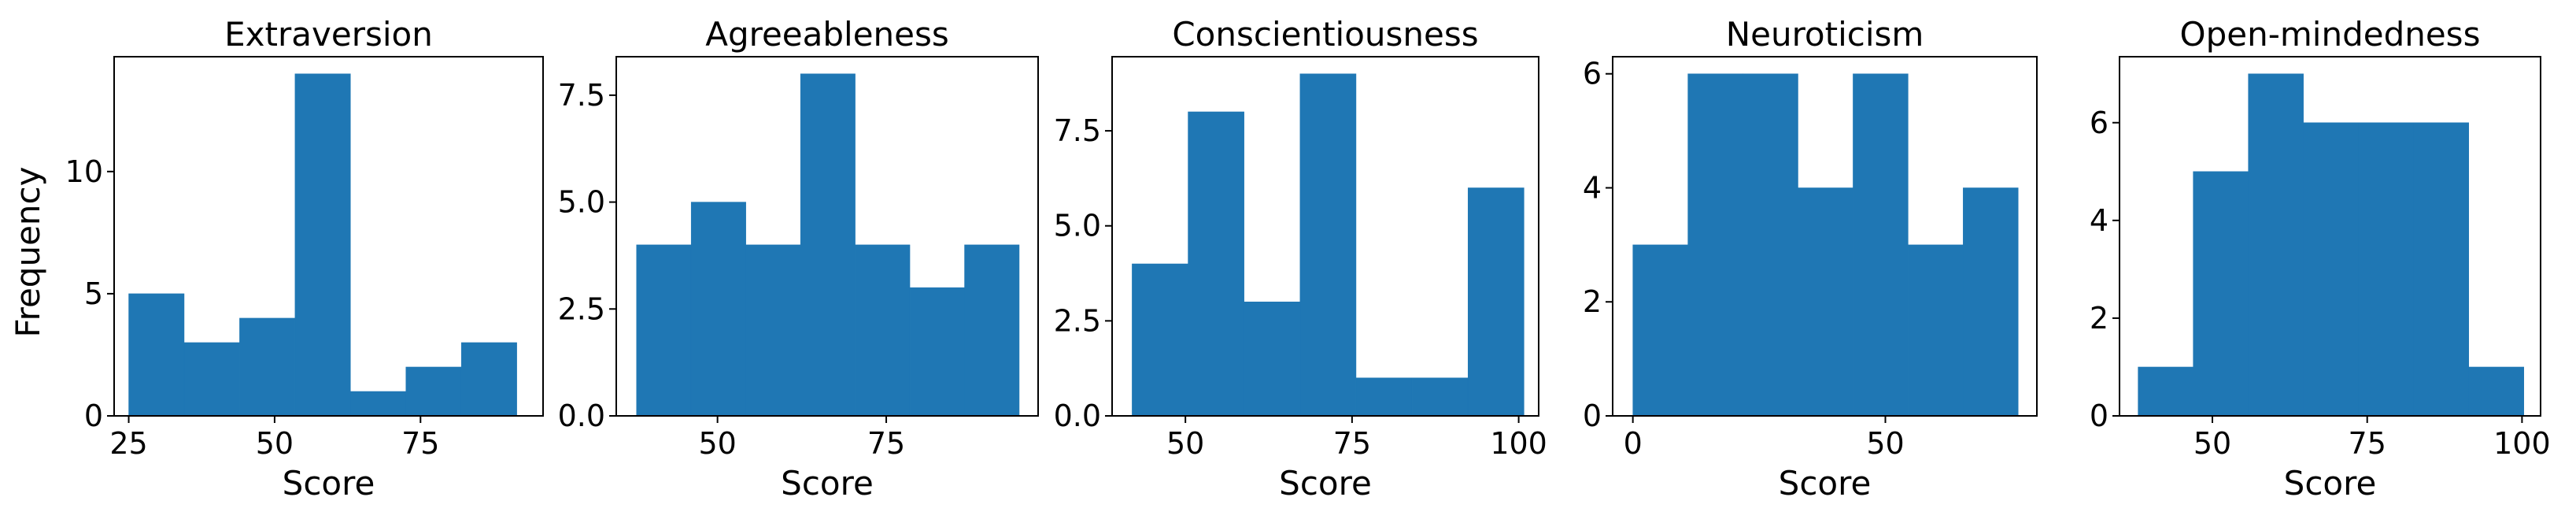 The width and height of the screenshot is (2576, 523). I want to click on chart-title: Neuroticism, so click(1825, 34).